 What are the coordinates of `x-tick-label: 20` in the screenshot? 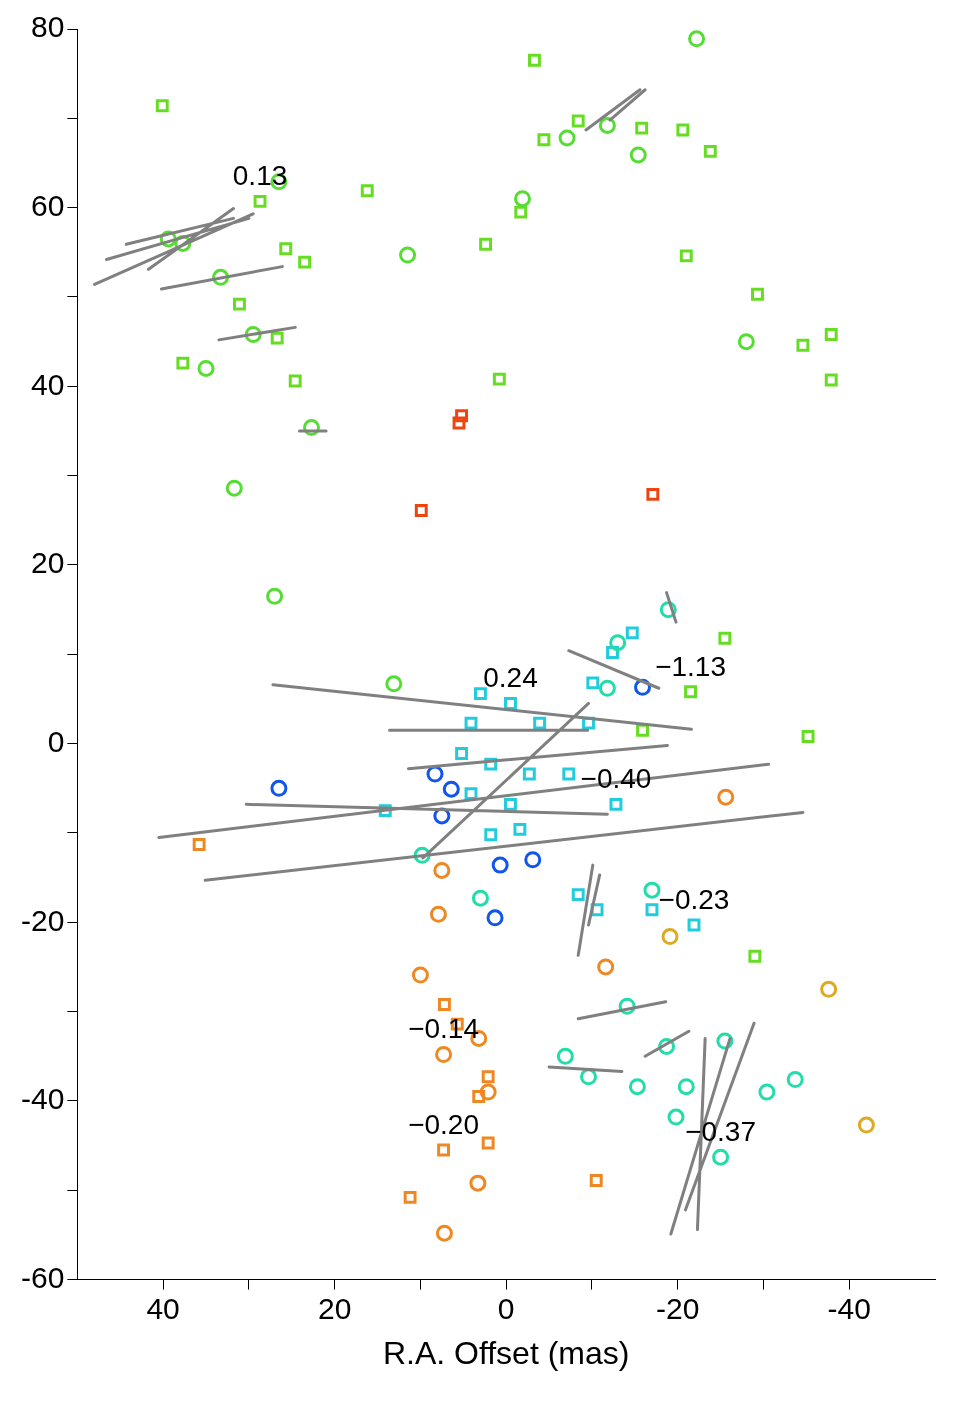 It's located at (334, 1308).